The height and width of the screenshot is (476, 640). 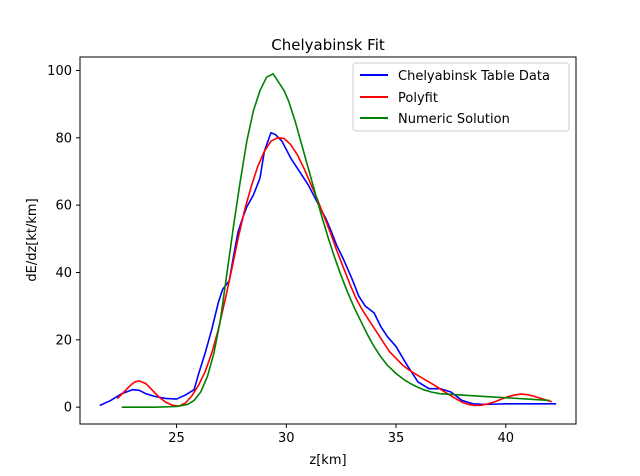 I want to click on x-tick-label: 30, so click(x=286, y=438).